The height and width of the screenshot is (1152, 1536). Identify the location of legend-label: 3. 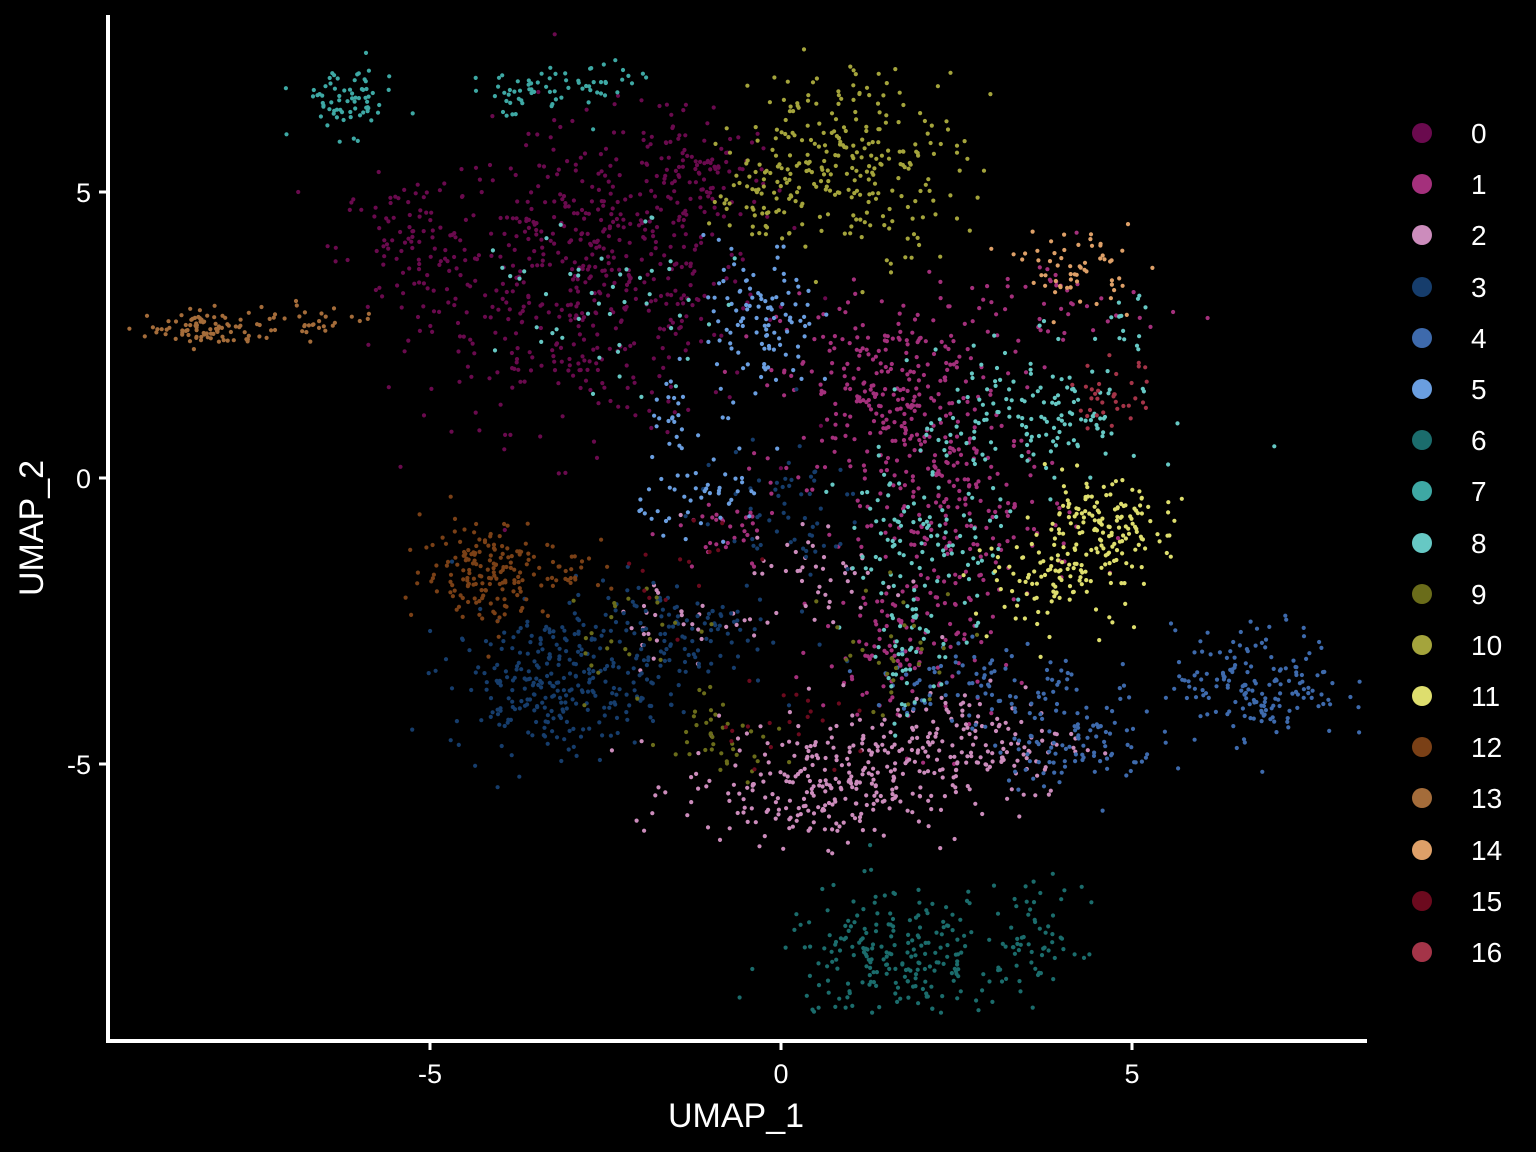
(1479, 287).